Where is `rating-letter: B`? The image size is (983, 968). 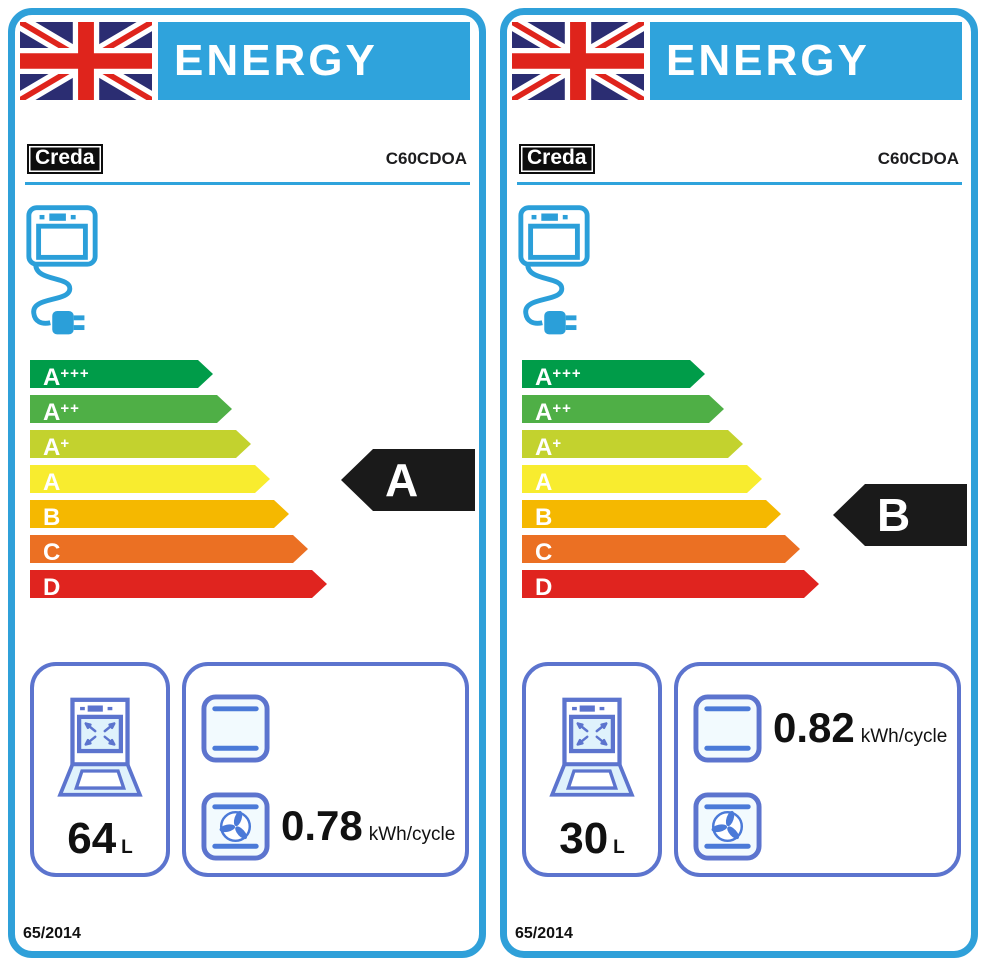
rating-letter: B is located at coordinates (894, 515).